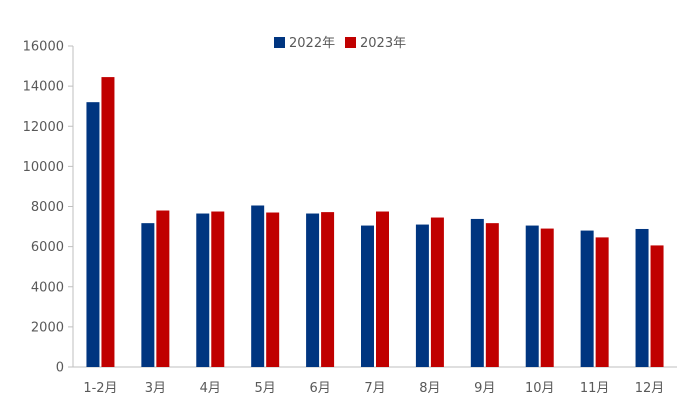 This screenshot has width=695, height=411. Describe the element at coordinates (540, 388) in the screenshot. I see `x-tick-label: 10月` at that location.